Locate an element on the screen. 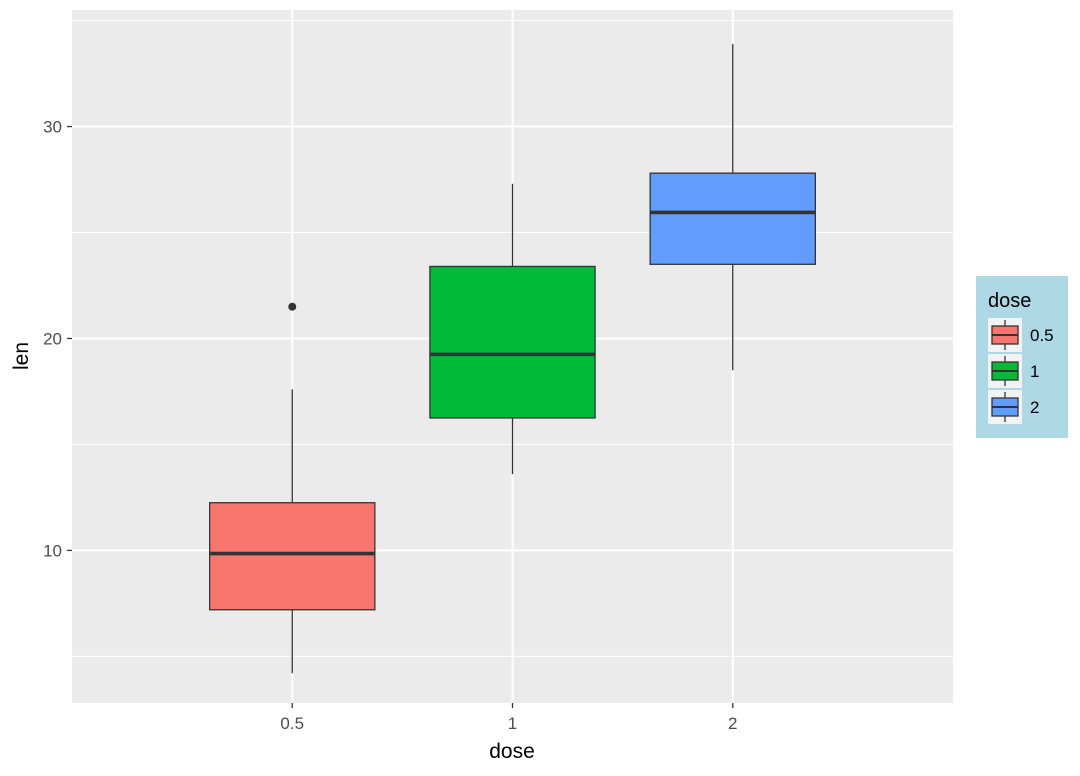 The image size is (1080, 776). y-tick-label: 20 is located at coordinates (52, 338).